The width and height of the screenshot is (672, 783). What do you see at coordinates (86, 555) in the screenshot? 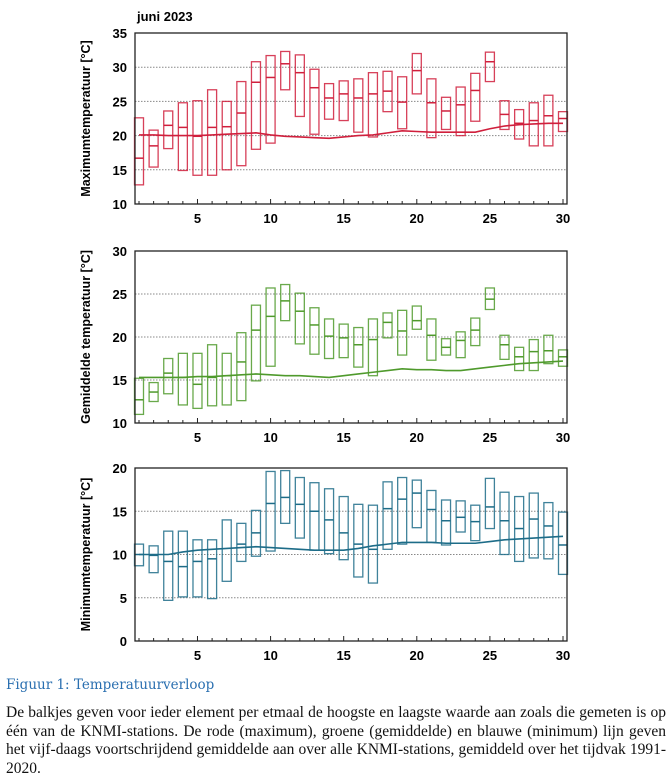
I see `y-axis-label: Minimumtemperatuur [°C]` at bounding box center [86, 555].